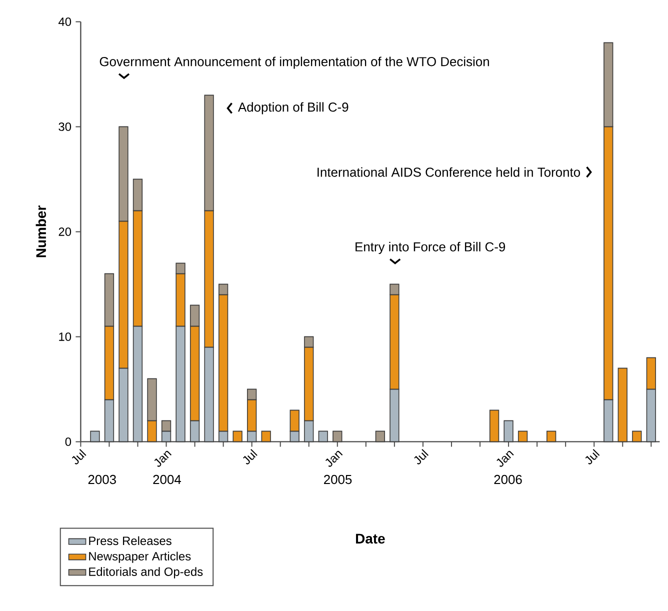 This screenshot has height=611, width=668. Describe the element at coordinates (65, 336) in the screenshot. I see `y-tick-label: 10` at that location.